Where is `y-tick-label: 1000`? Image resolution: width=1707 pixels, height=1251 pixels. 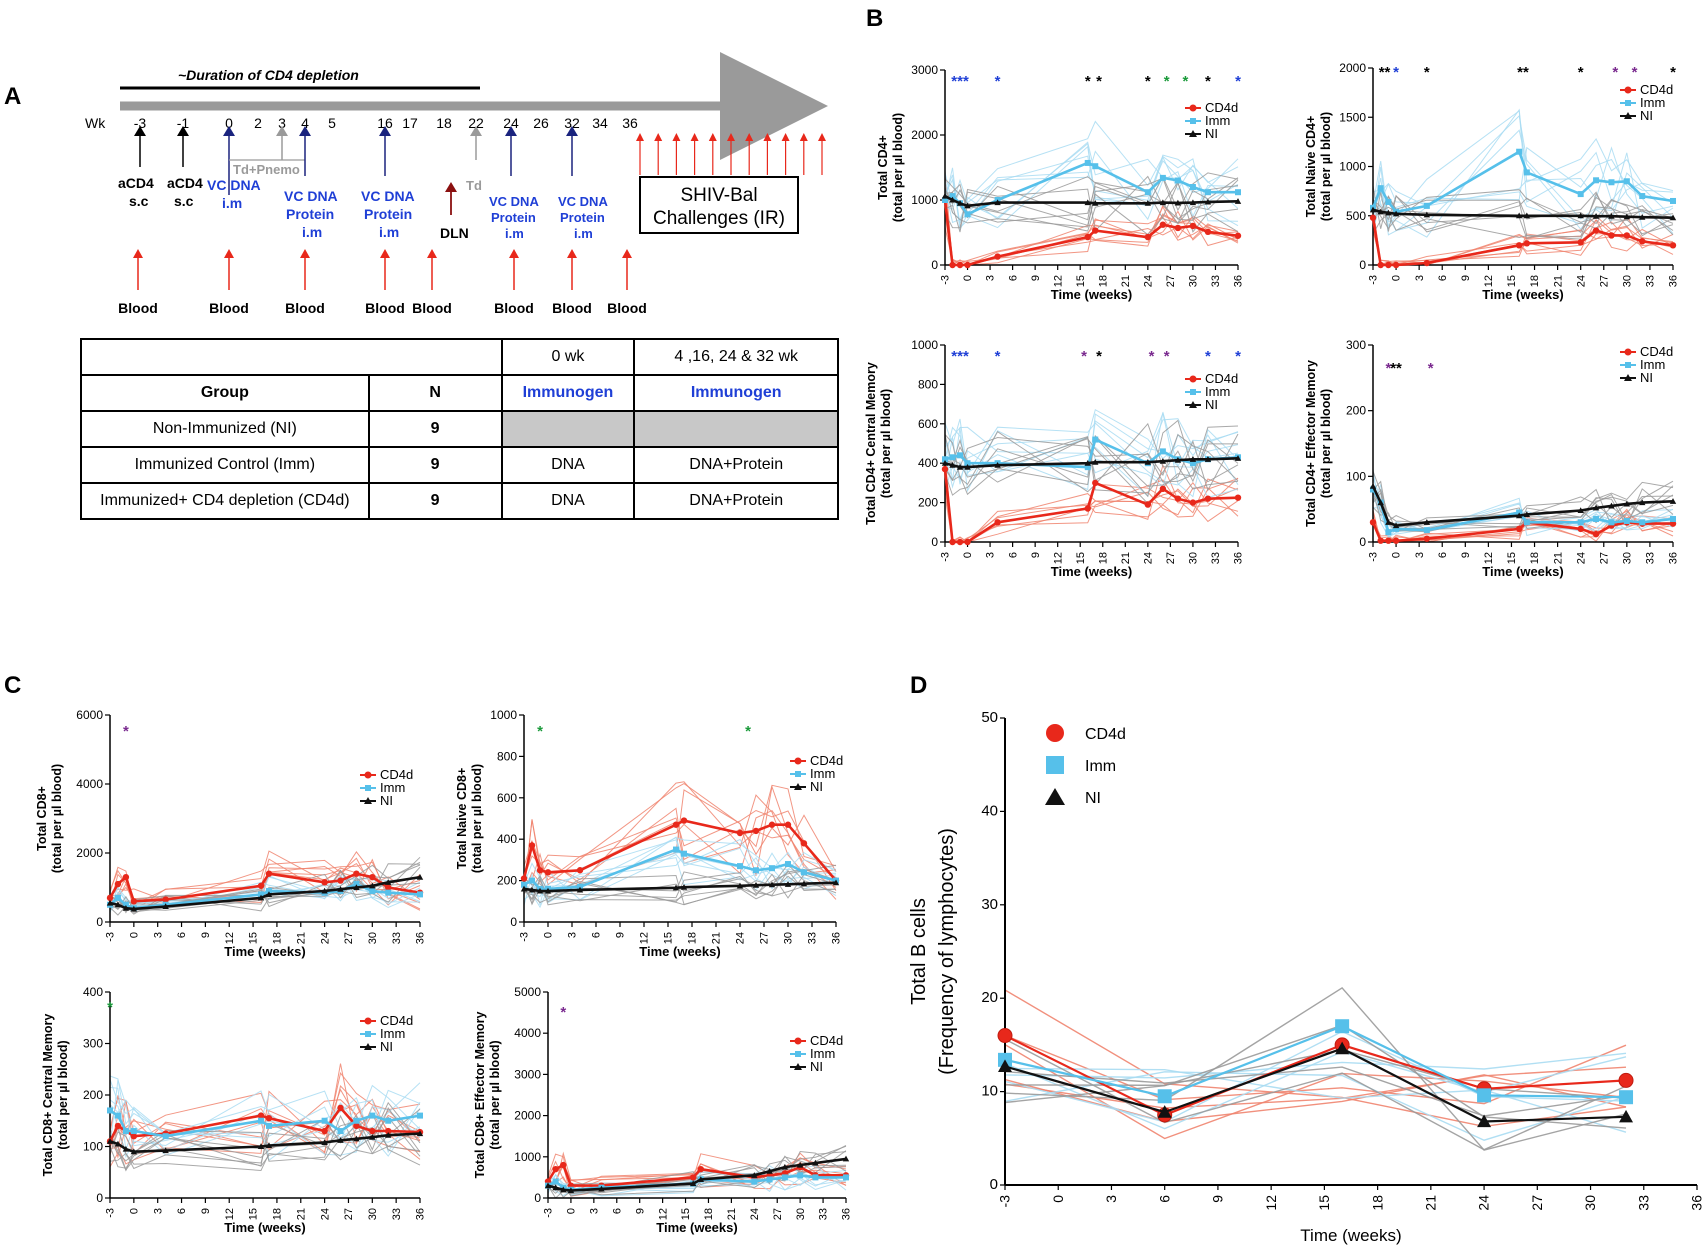
y-tick-label: 1000 is located at coordinates (924, 345).